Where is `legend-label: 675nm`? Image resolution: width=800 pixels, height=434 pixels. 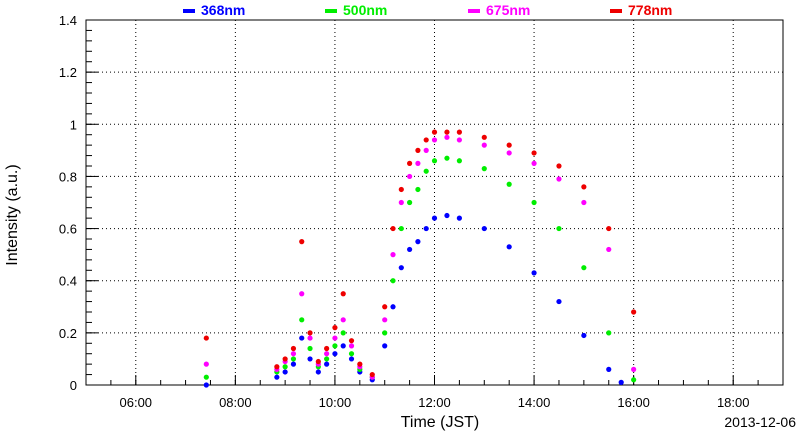 legend-label: 675nm is located at coordinates (508, 10).